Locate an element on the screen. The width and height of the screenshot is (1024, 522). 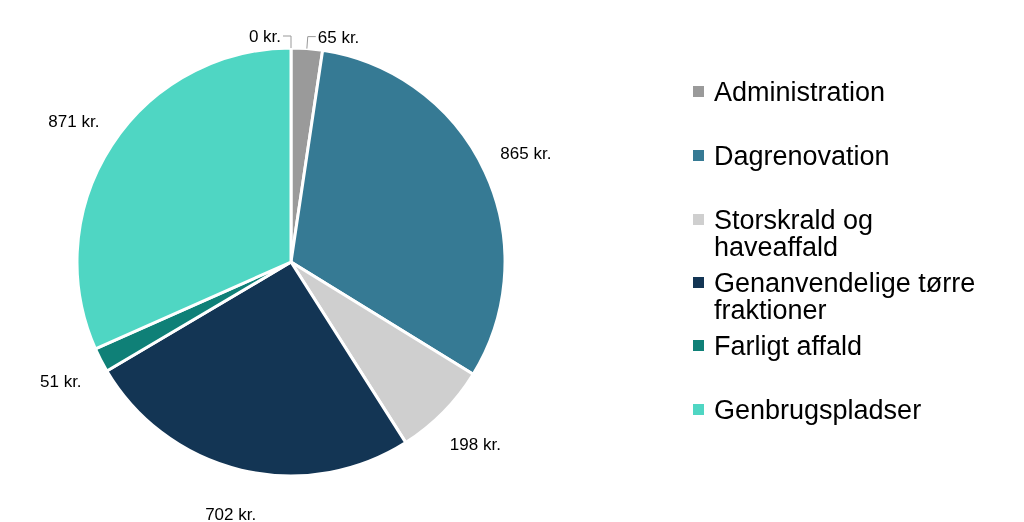
legend-label: Storskrald og haveaffald is located at coordinates (794, 234).